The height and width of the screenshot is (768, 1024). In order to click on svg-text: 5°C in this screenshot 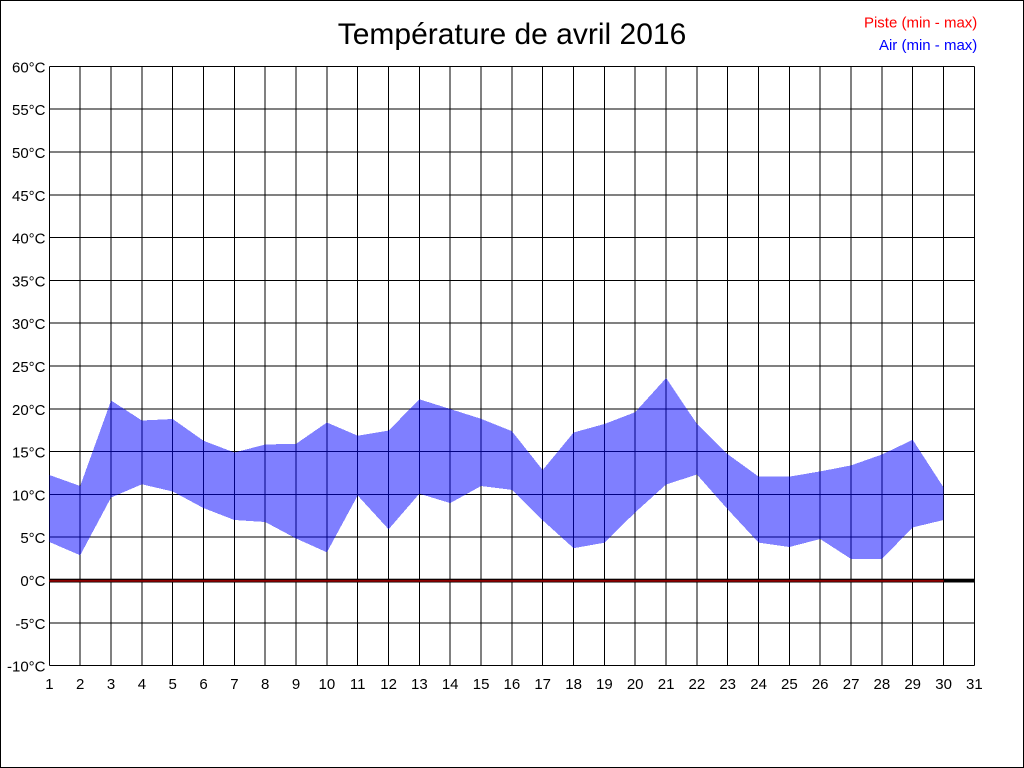, I will do `click(32, 538)`.